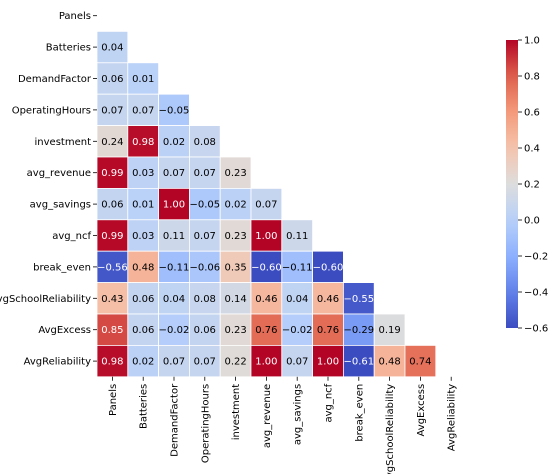 The image size is (550, 474). Describe the element at coordinates (75, 16) in the screenshot. I see `row-label: Panels` at that location.